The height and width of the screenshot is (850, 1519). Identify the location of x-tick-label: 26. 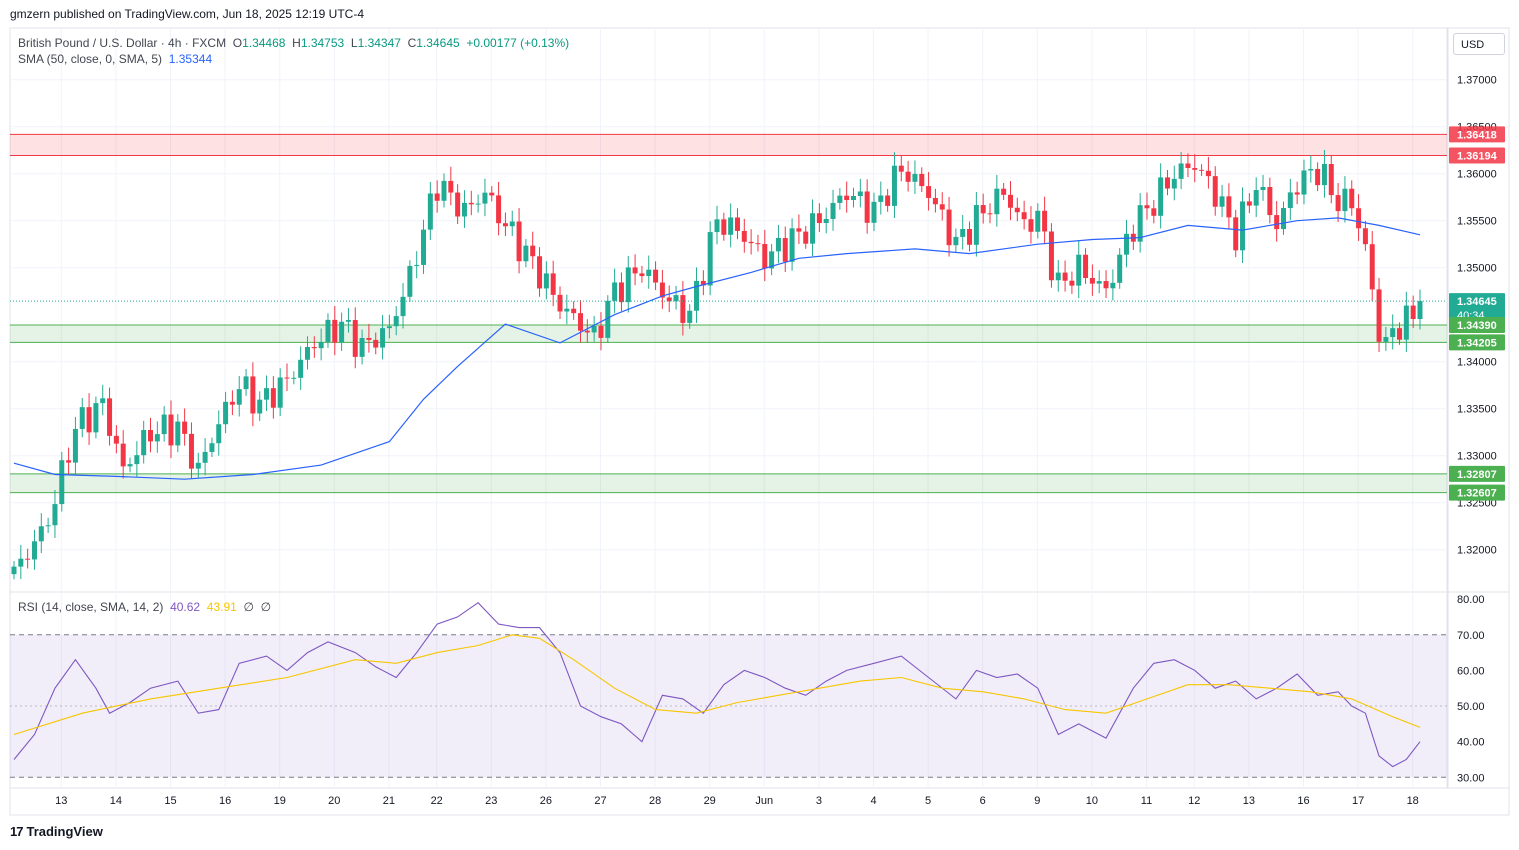
(546, 801).